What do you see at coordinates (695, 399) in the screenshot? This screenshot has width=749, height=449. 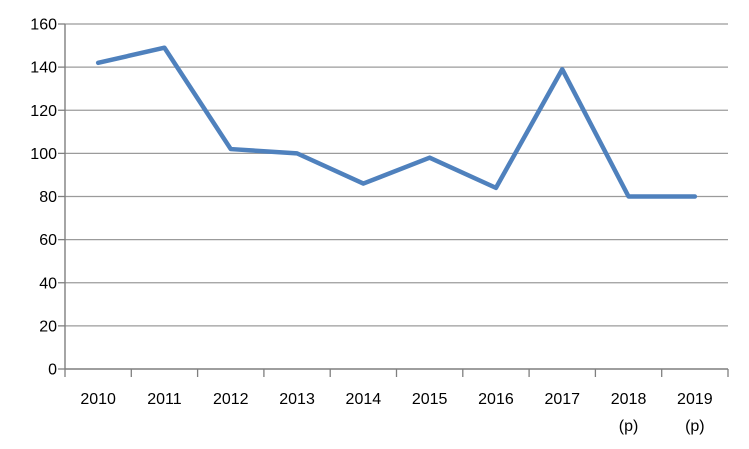 I see `x-axis-tick-label: 2019` at bounding box center [695, 399].